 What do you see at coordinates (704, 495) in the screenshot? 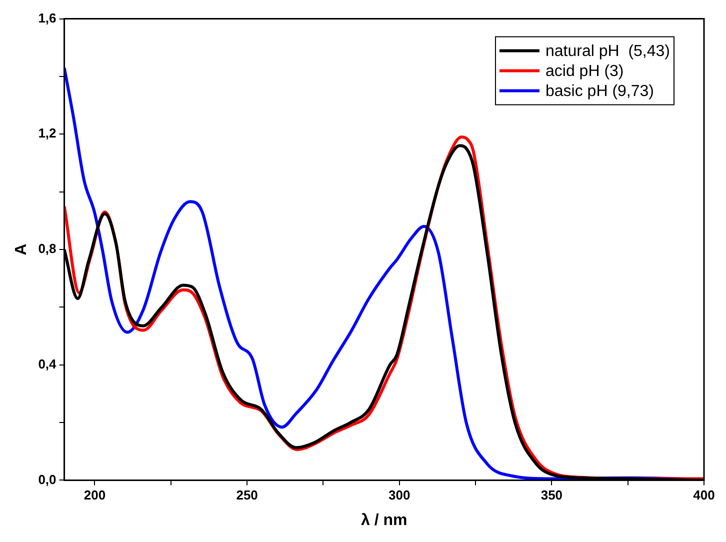
I see `x-tick-label: 400` at bounding box center [704, 495].